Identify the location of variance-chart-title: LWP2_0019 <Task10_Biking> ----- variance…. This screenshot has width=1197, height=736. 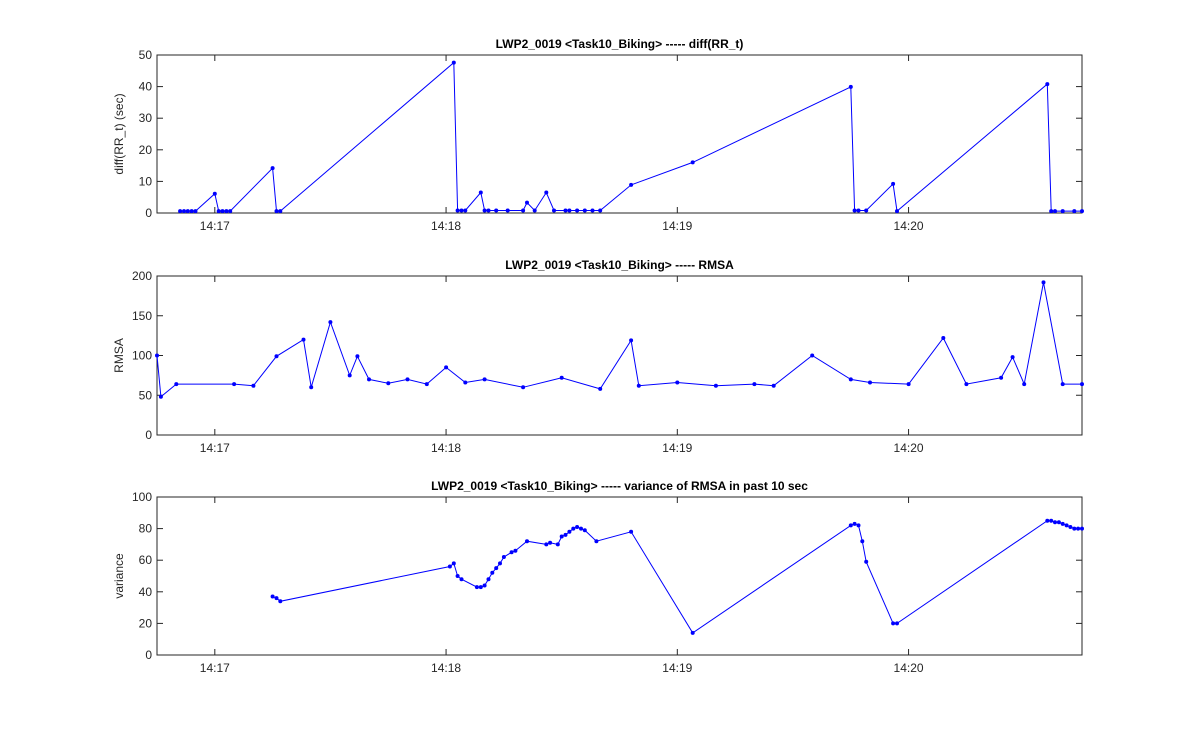
(619, 486).